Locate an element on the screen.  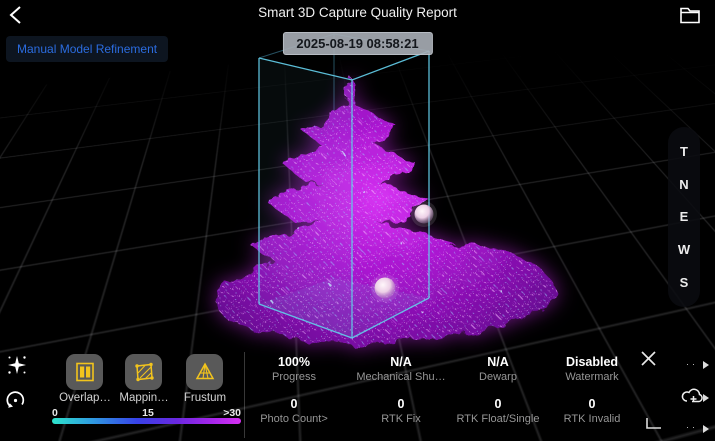
enhance-button is located at coordinates (17, 365).